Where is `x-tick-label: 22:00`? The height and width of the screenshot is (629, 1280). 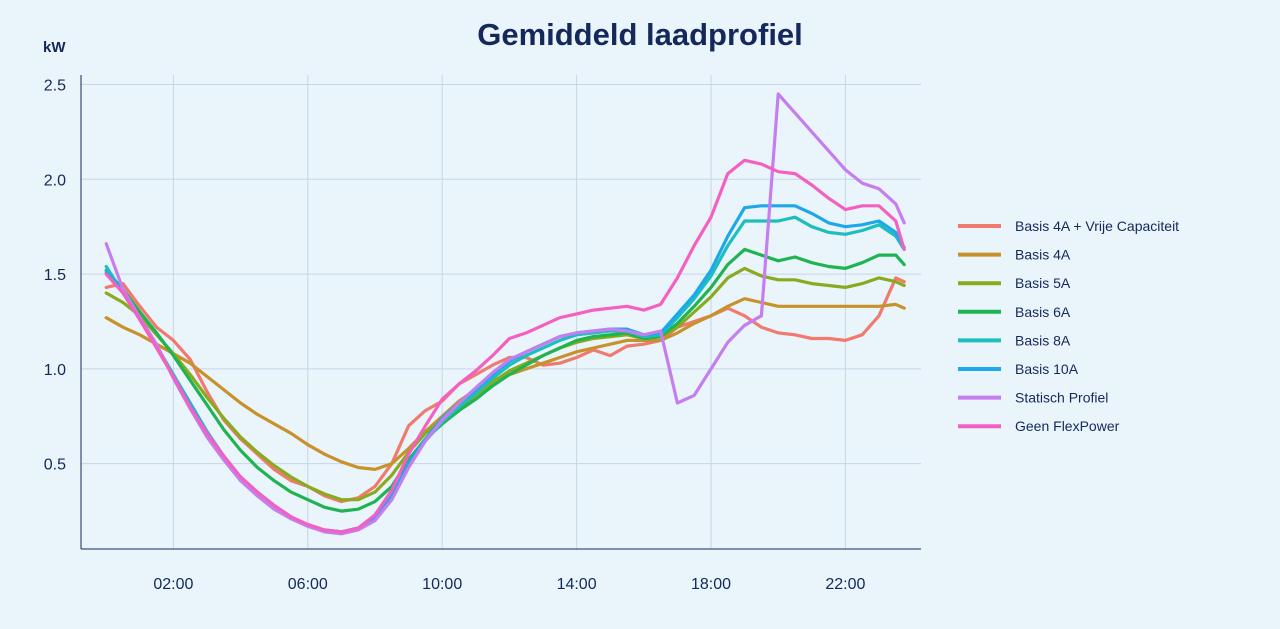 x-tick-label: 22:00 is located at coordinates (845, 584).